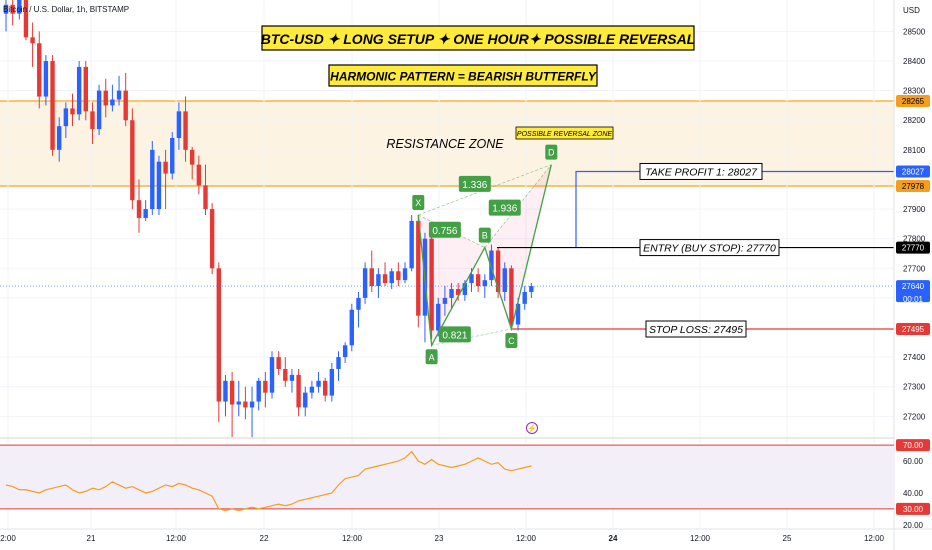 The width and height of the screenshot is (932, 550). Describe the element at coordinates (532, 428) in the screenshot. I see `event-marker: ⚡` at that location.